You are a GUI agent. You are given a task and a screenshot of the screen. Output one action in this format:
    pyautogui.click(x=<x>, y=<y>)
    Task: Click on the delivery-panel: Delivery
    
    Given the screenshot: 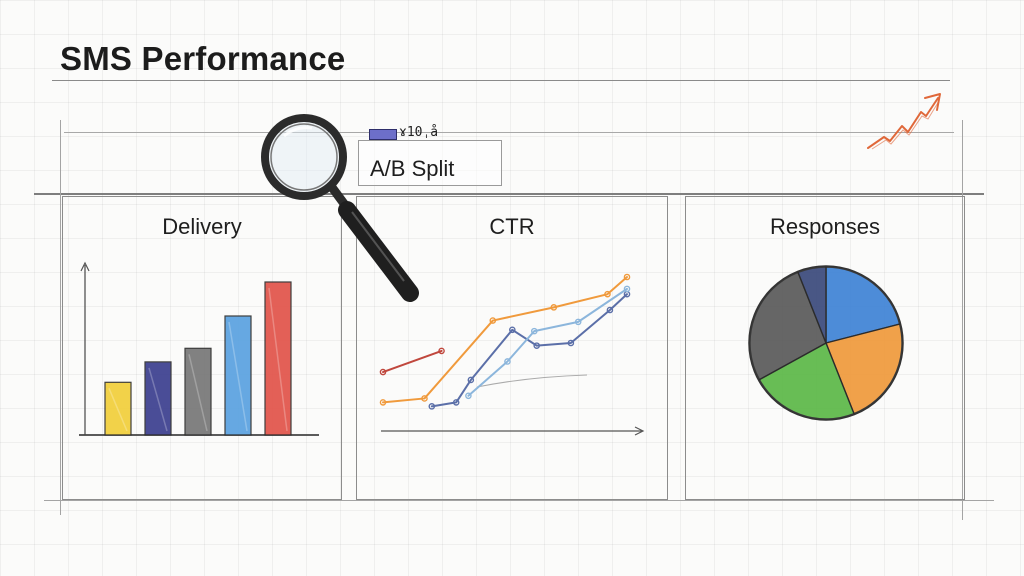 What is the action you would take?
    pyautogui.click(x=202, y=348)
    